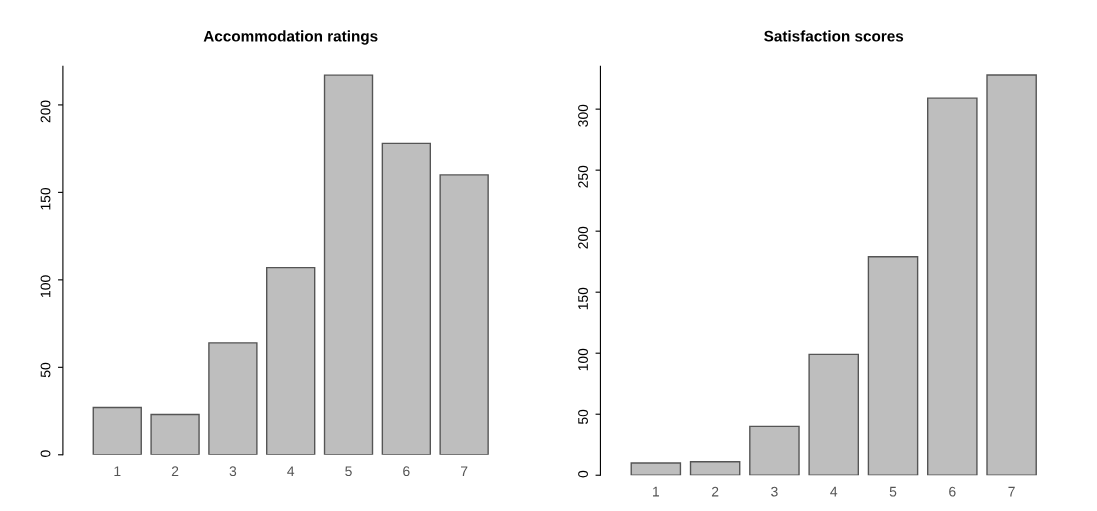  What do you see at coordinates (583, 176) in the screenshot?
I see `y-tick-label: 250` at bounding box center [583, 176].